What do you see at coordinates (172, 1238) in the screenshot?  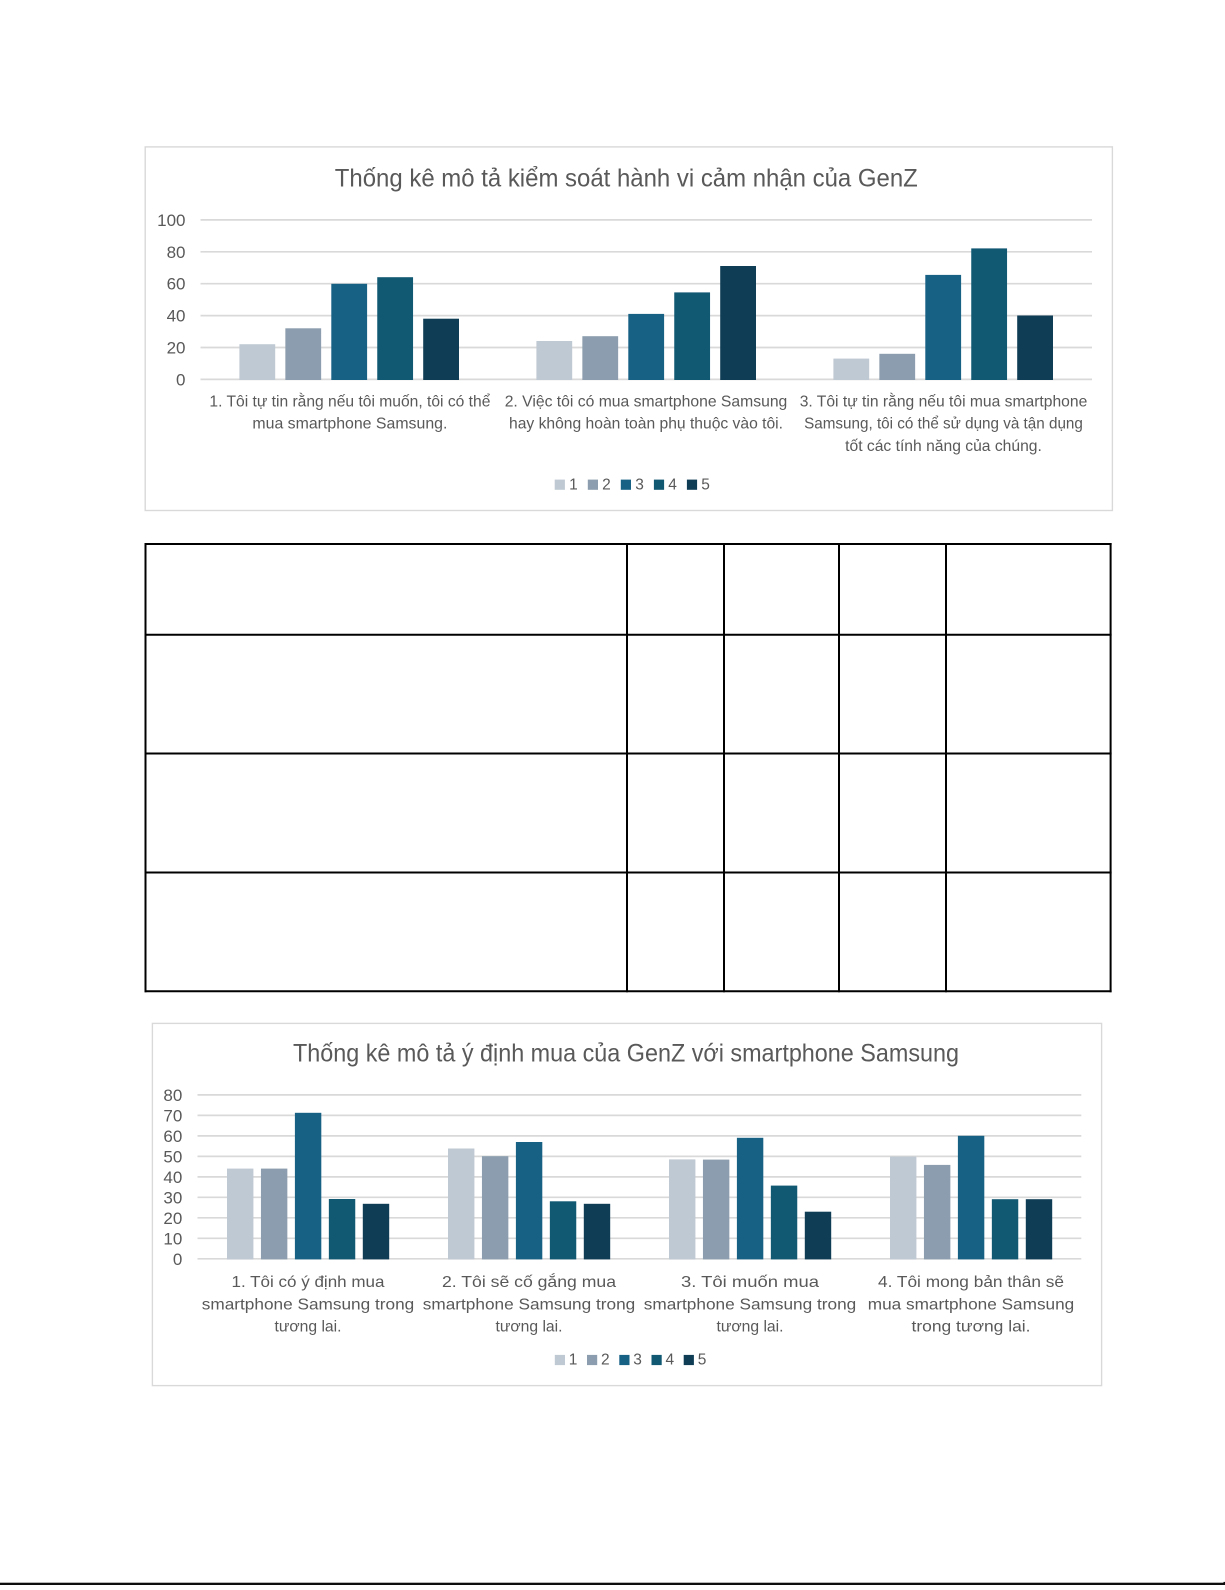 I see `svg-text: 10` at bounding box center [172, 1238].